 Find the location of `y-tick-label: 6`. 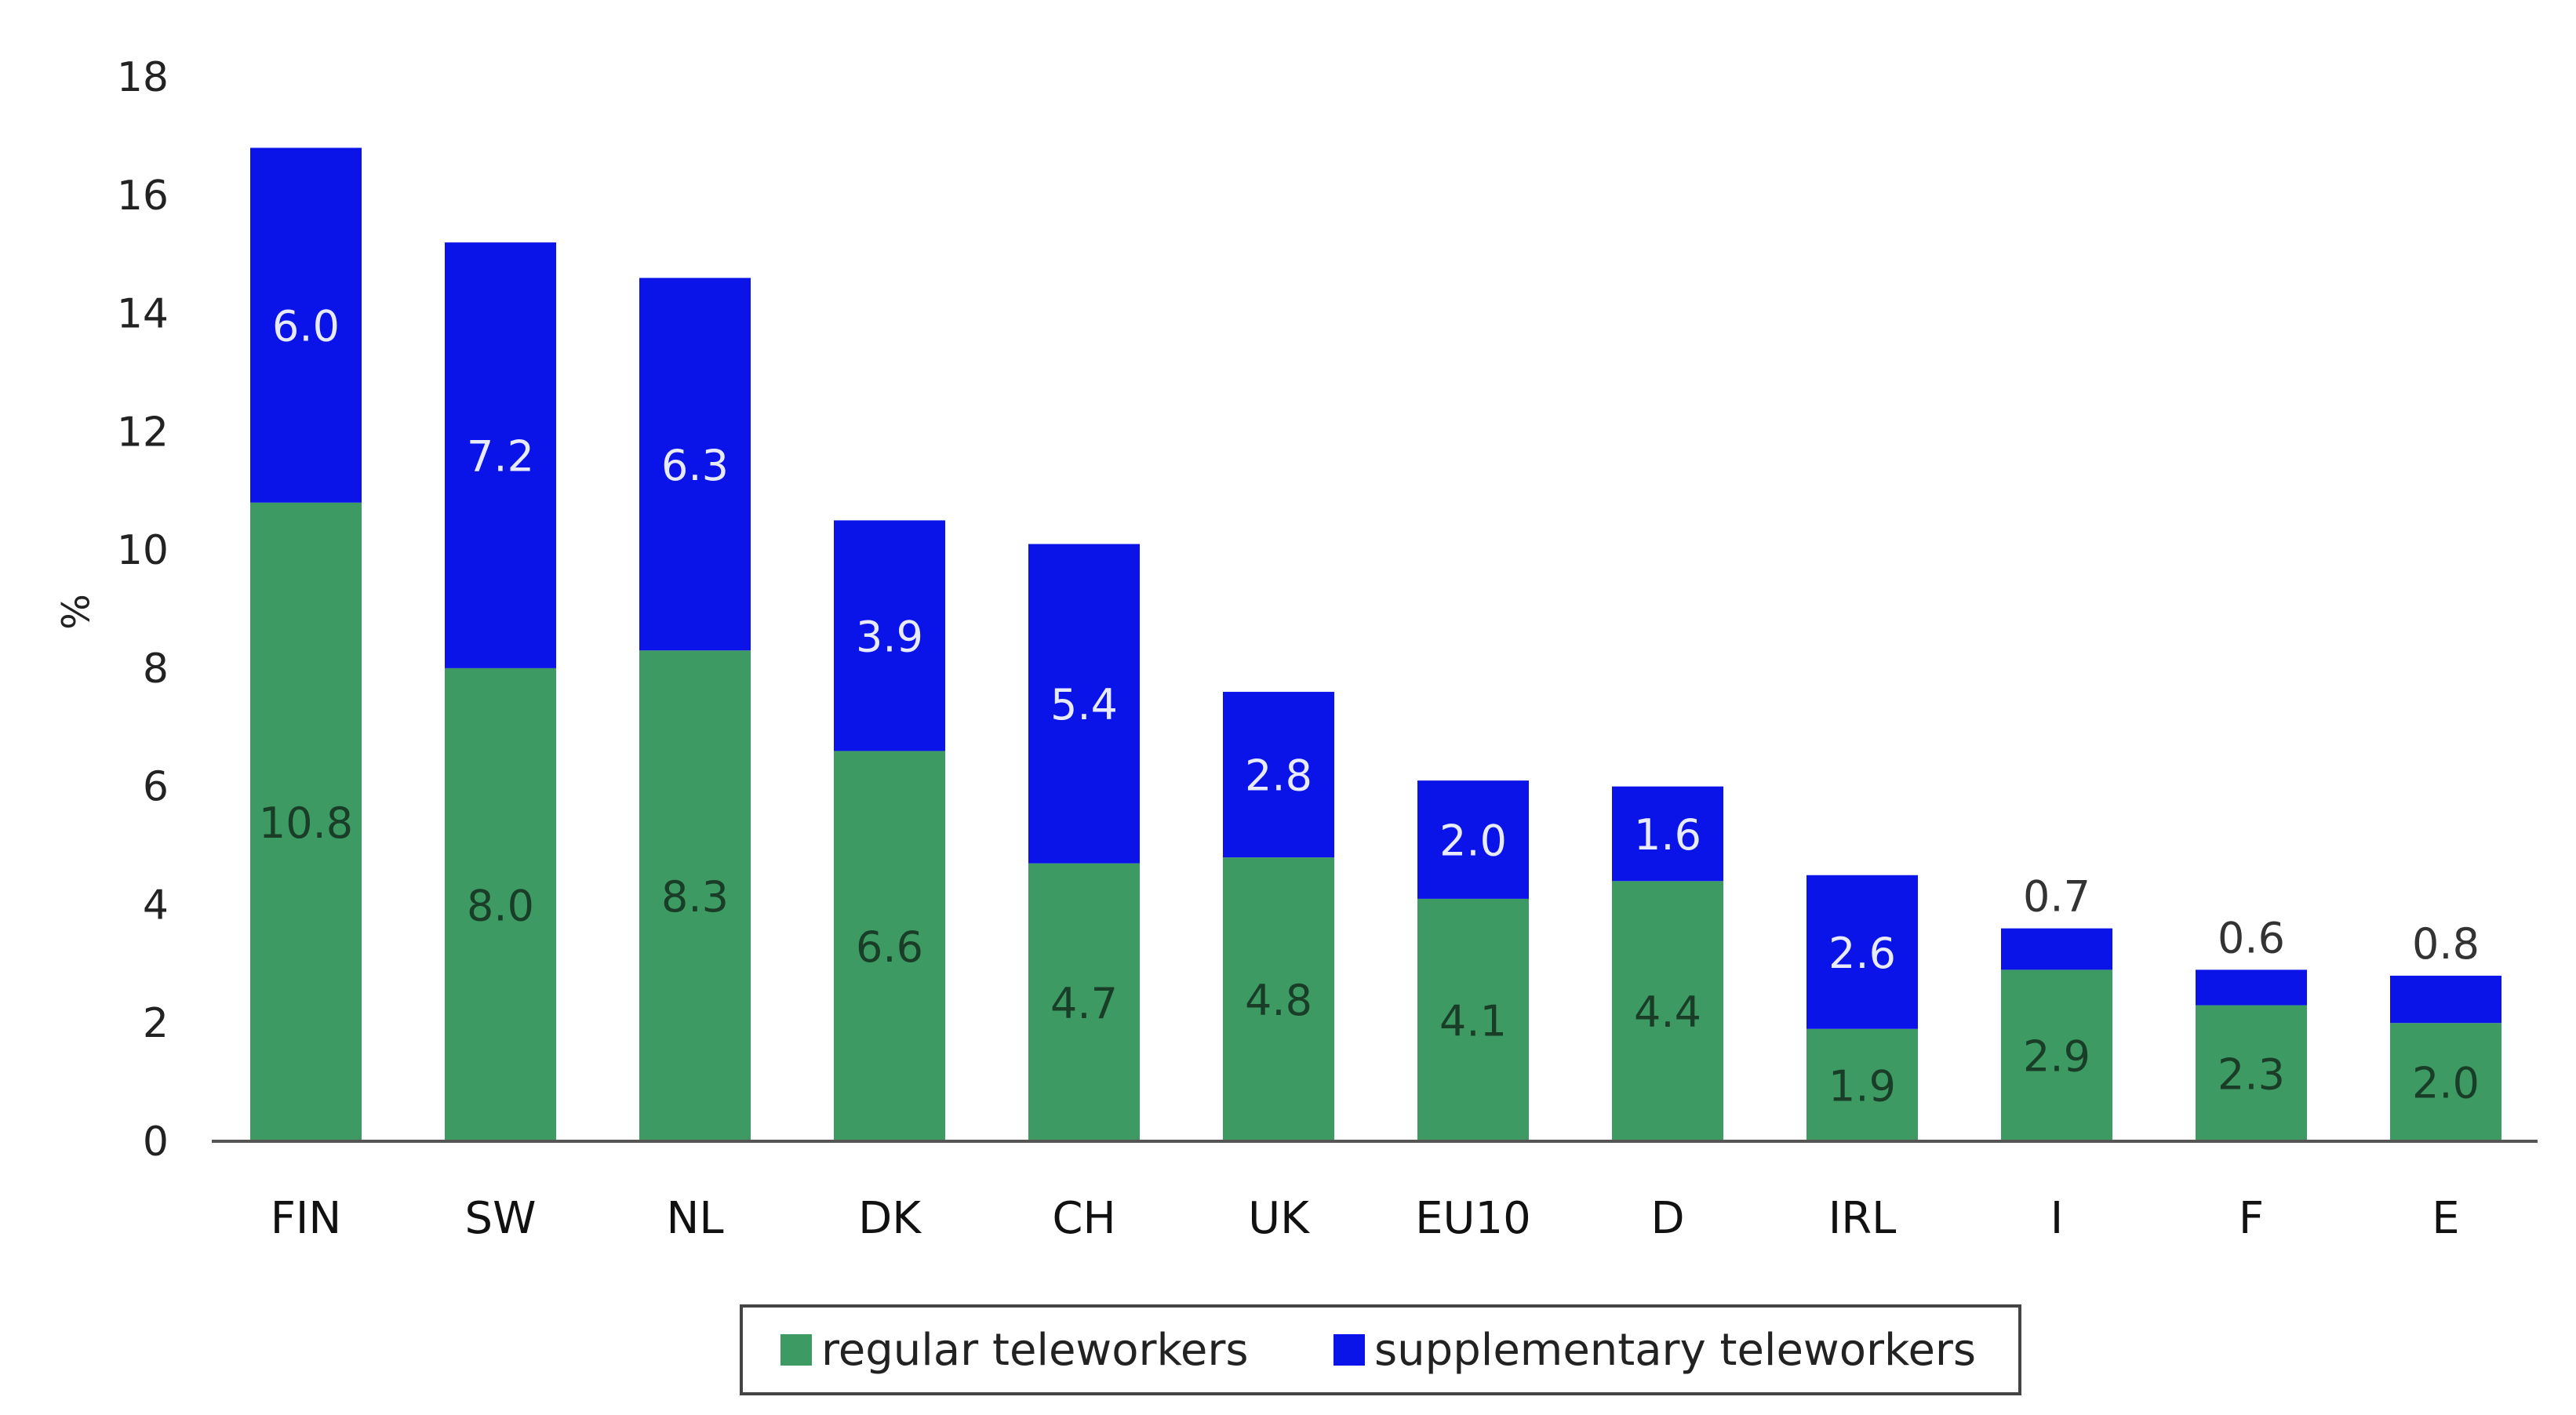

y-tick-label: 6 is located at coordinates (156, 788).